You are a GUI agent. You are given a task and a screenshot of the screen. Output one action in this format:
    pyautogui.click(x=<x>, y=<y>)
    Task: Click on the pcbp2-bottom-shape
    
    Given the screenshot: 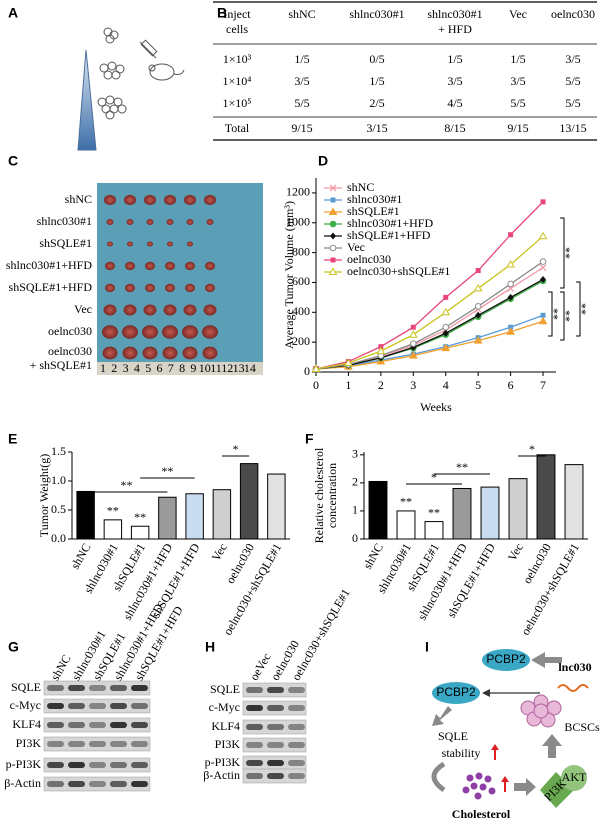 What is the action you would take?
    pyautogui.click(x=456, y=693)
    